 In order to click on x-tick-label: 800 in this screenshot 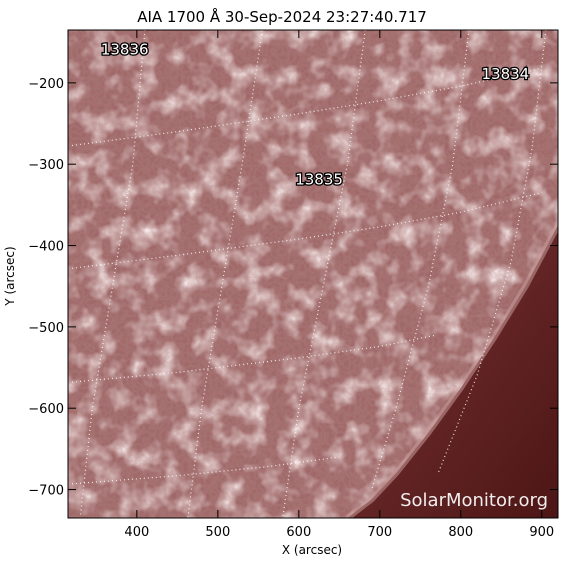, I will do `click(460, 532)`.